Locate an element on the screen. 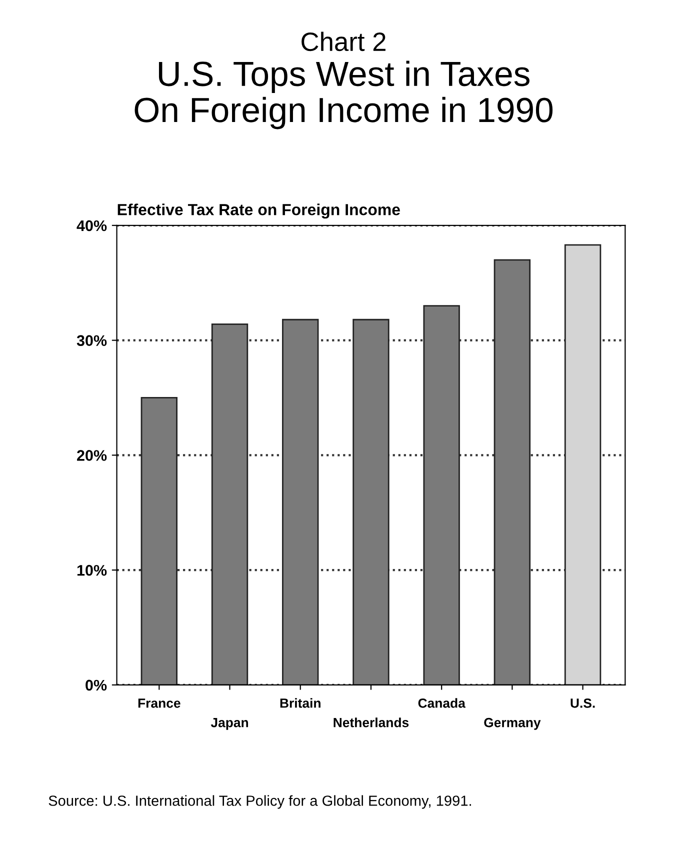  x-tick-label: Japan is located at coordinates (229, 724).